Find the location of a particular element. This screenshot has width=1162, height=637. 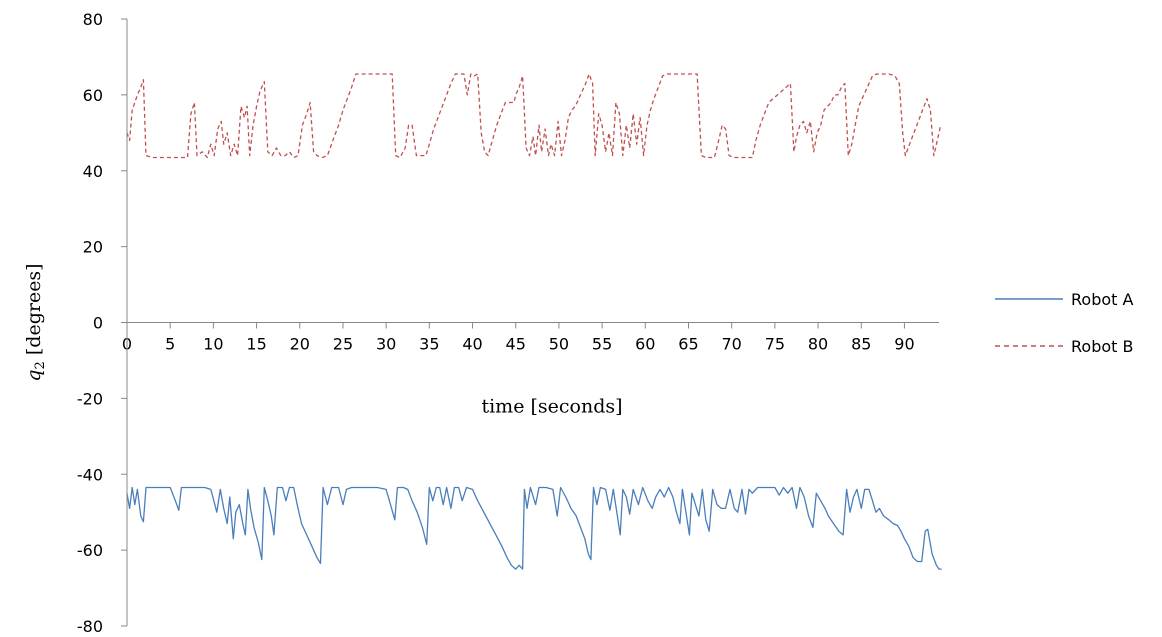

x-tick-label: 65 is located at coordinates (688, 344).